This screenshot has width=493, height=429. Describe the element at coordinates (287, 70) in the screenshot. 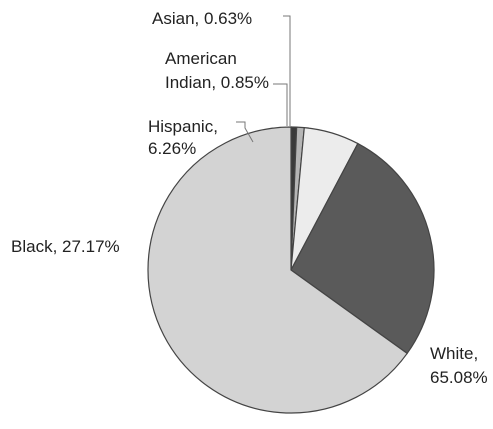

I see `leader-line-asian` at that location.